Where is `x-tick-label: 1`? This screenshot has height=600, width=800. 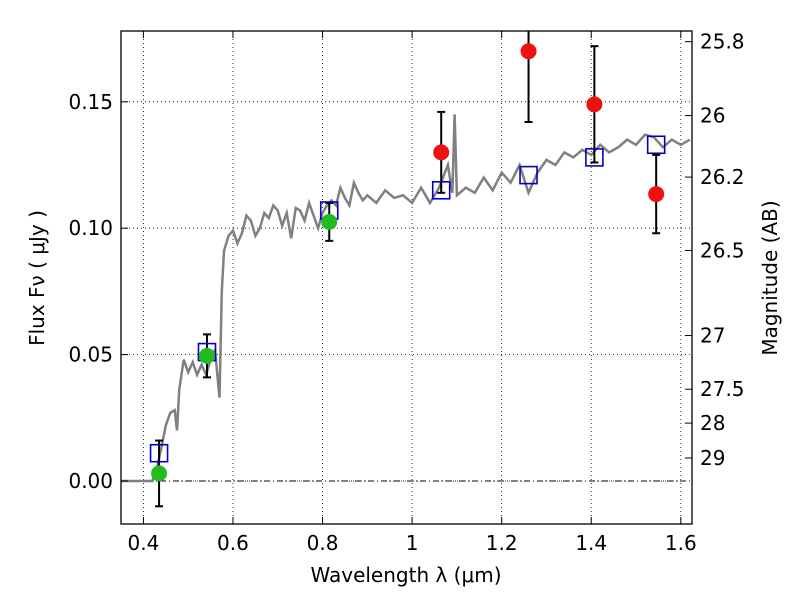
x-tick-label: 1 is located at coordinates (412, 543).